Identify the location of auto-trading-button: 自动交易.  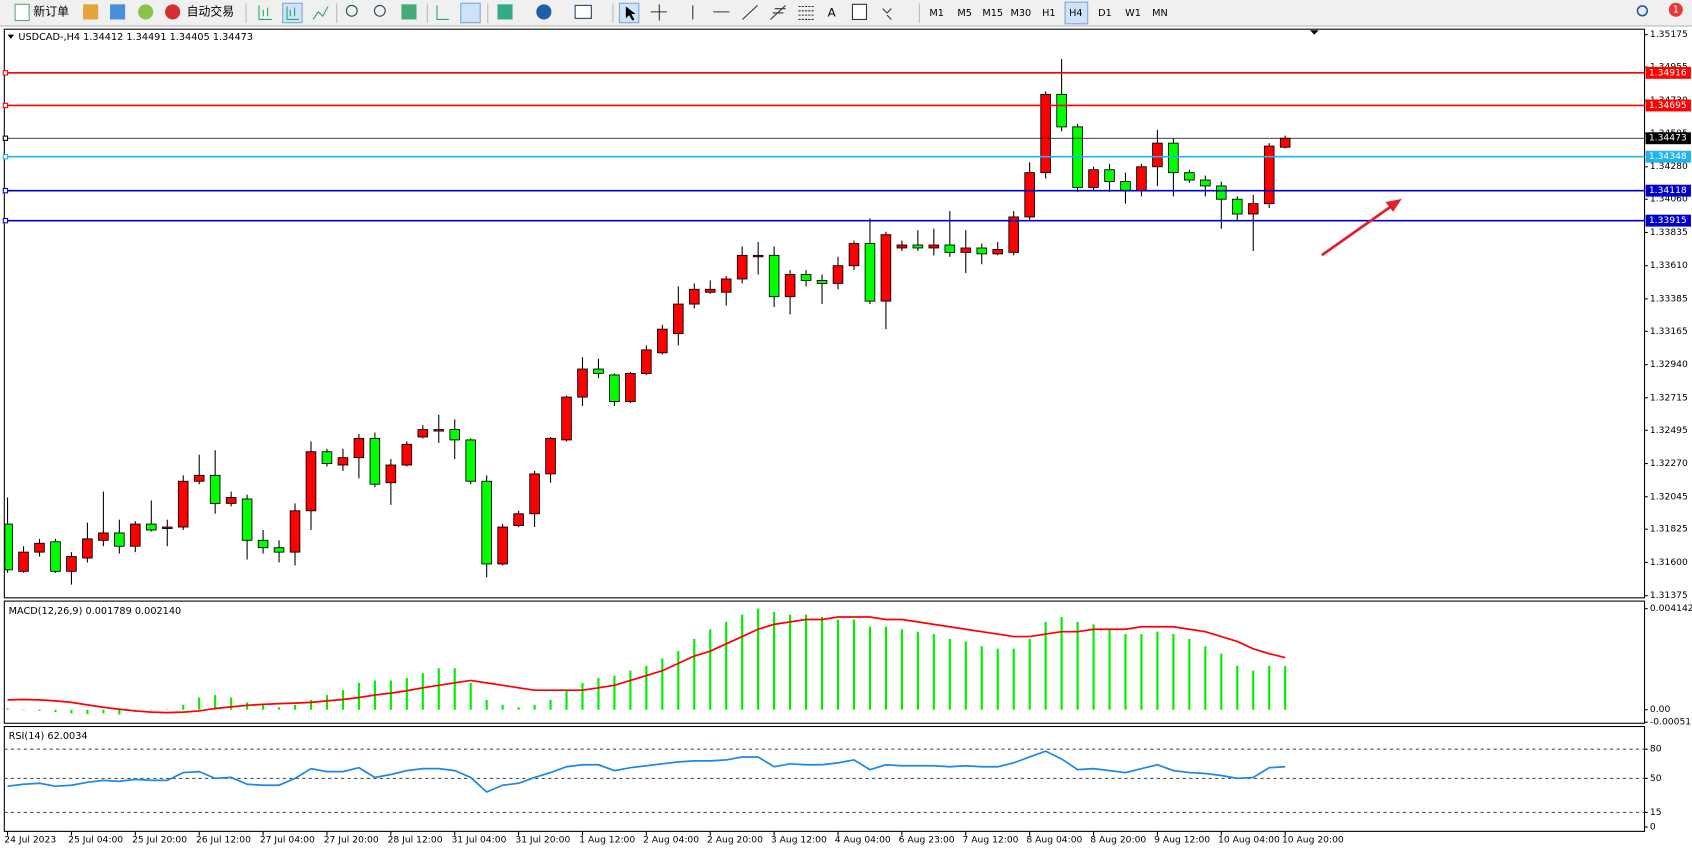
(199, 12).